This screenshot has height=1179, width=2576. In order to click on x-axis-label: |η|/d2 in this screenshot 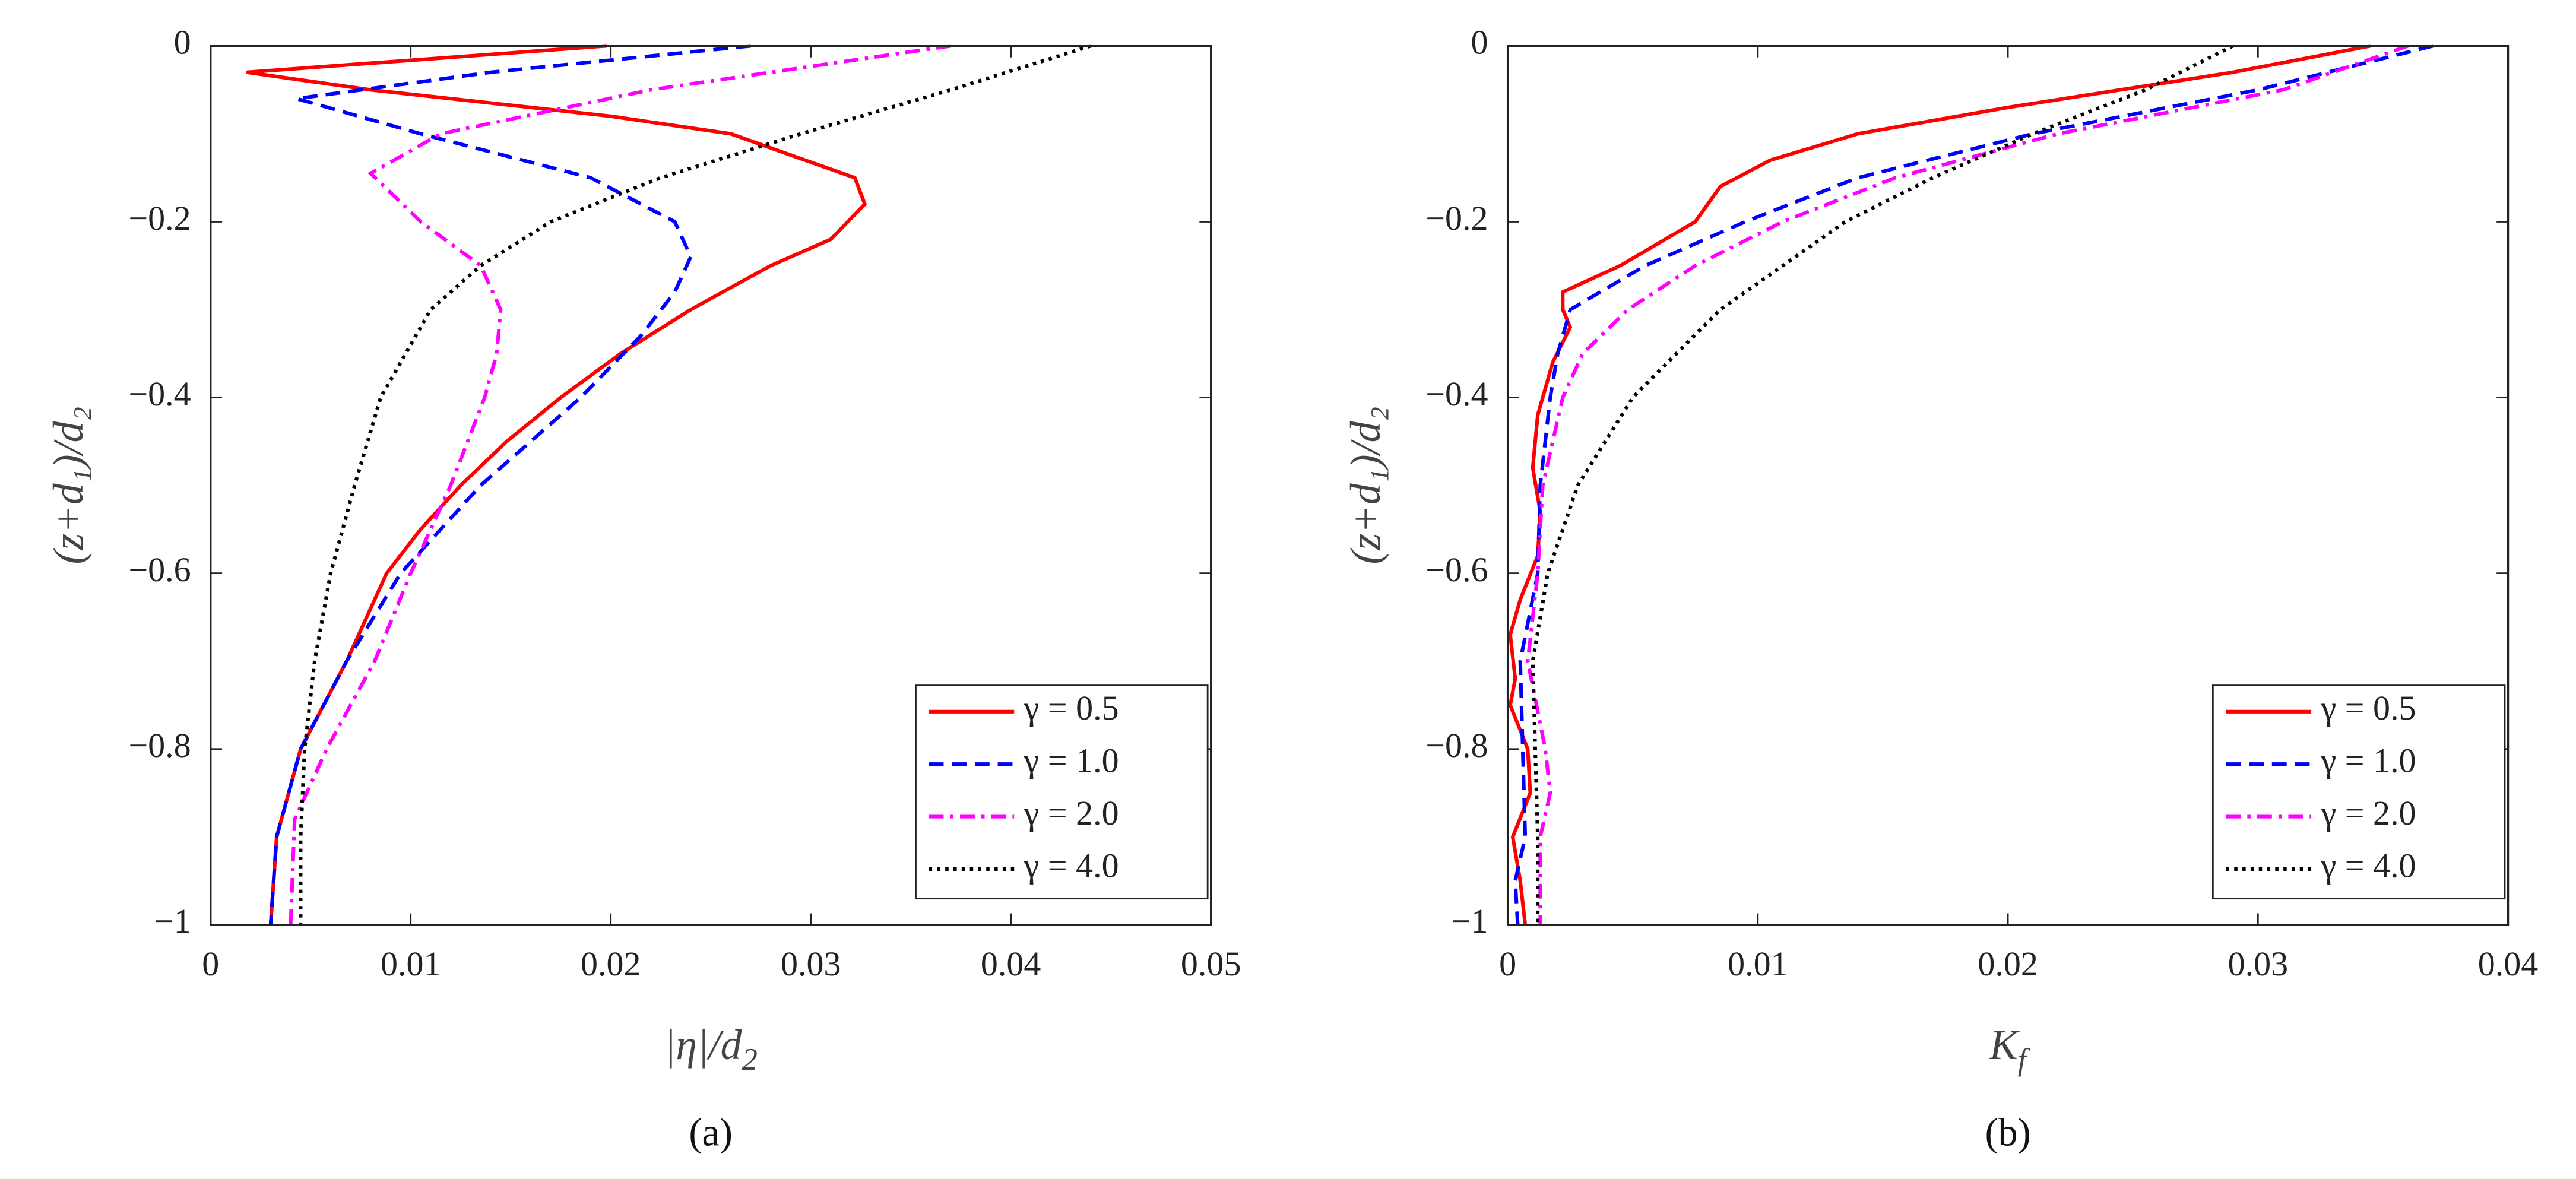, I will do `click(711, 1049)`.